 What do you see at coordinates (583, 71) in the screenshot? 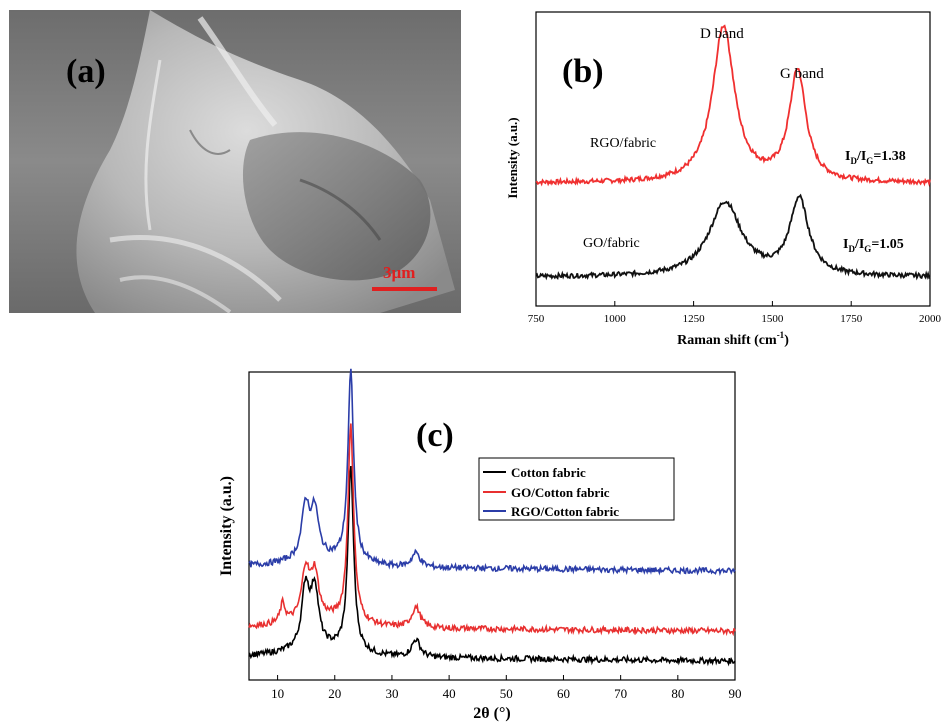
I see `panel-b-label: (b)` at bounding box center [583, 71].